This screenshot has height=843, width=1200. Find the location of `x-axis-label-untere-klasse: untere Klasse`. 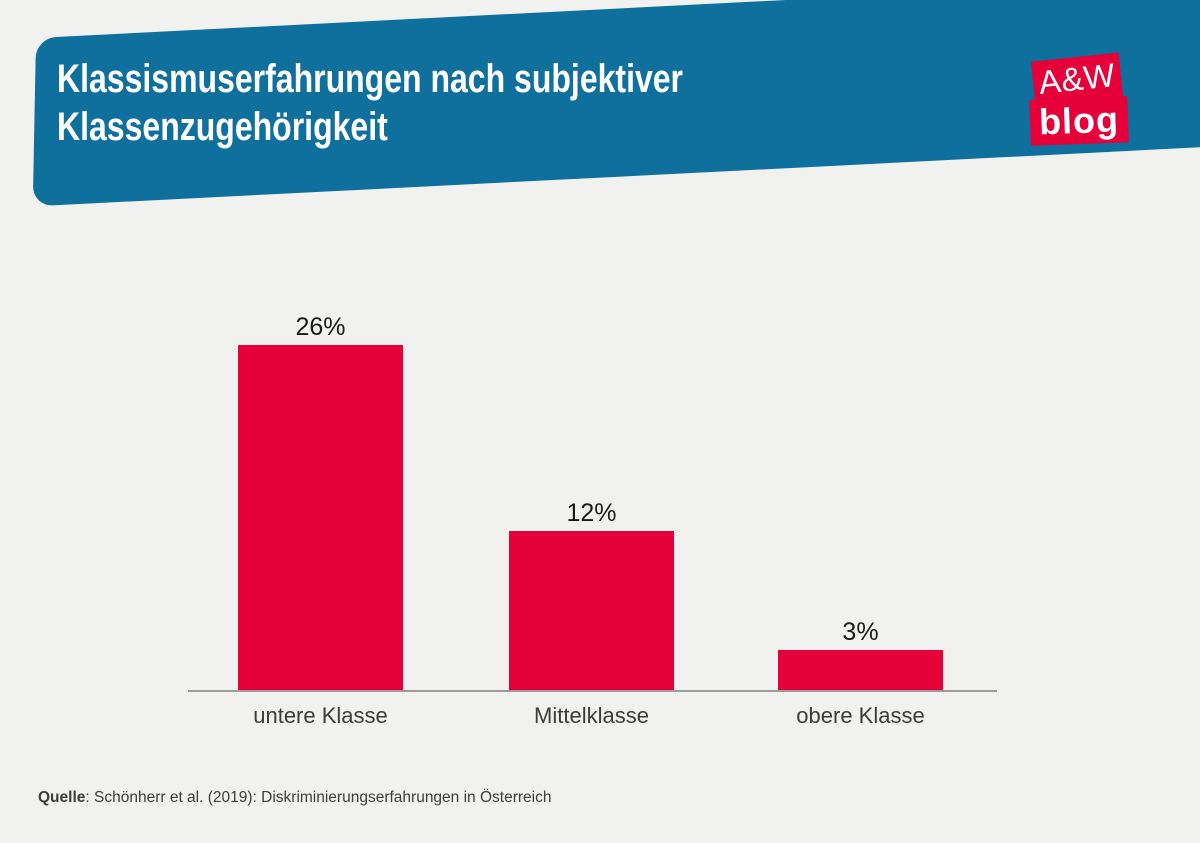

x-axis-label-untere-klasse: untere Klasse is located at coordinates (320, 715).